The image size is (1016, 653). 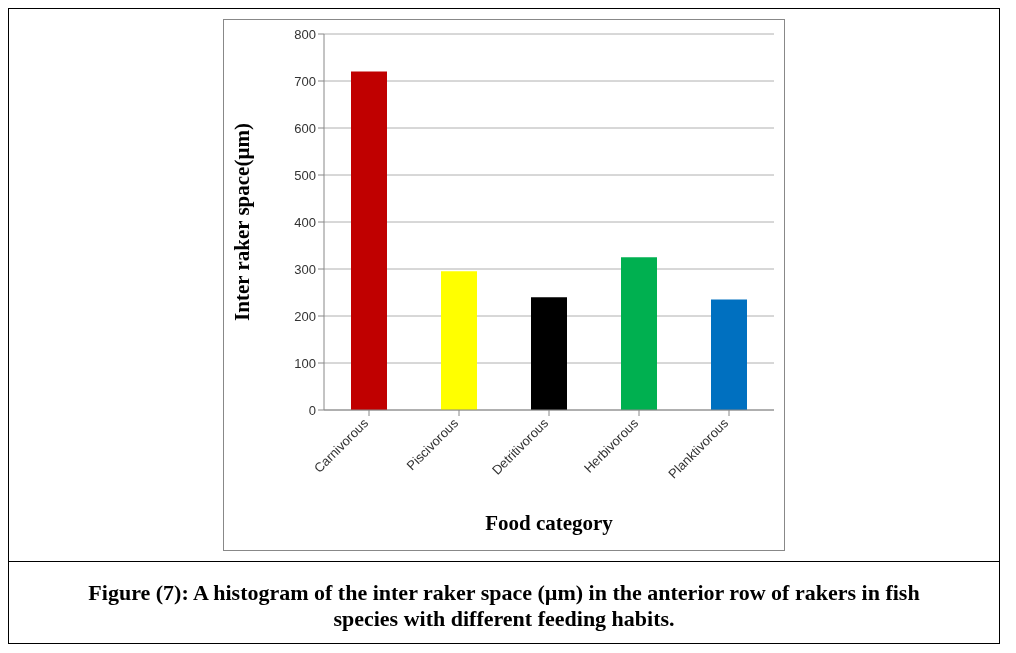 I want to click on y-tick-label: 100, so click(x=305, y=363).